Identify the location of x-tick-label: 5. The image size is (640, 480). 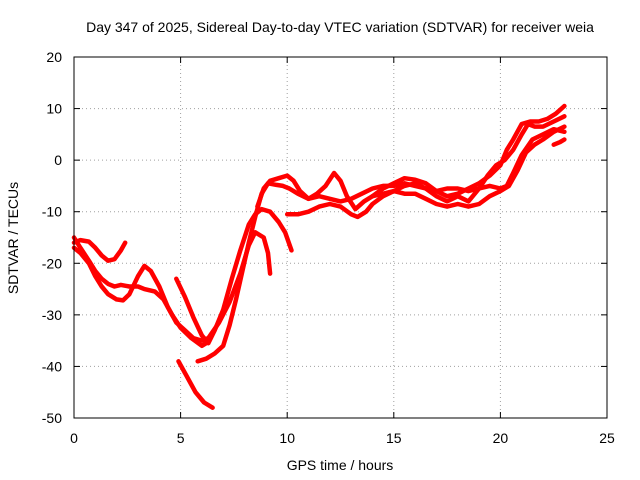
(181, 438).